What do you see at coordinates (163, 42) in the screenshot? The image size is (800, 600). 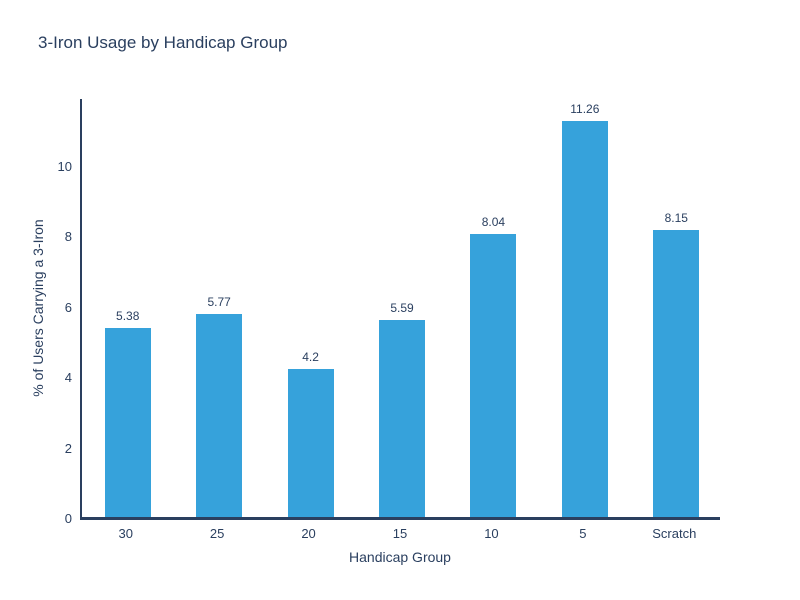 I see `chart-title: 3-Iron Usage by Handicap Group` at bounding box center [163, 42].